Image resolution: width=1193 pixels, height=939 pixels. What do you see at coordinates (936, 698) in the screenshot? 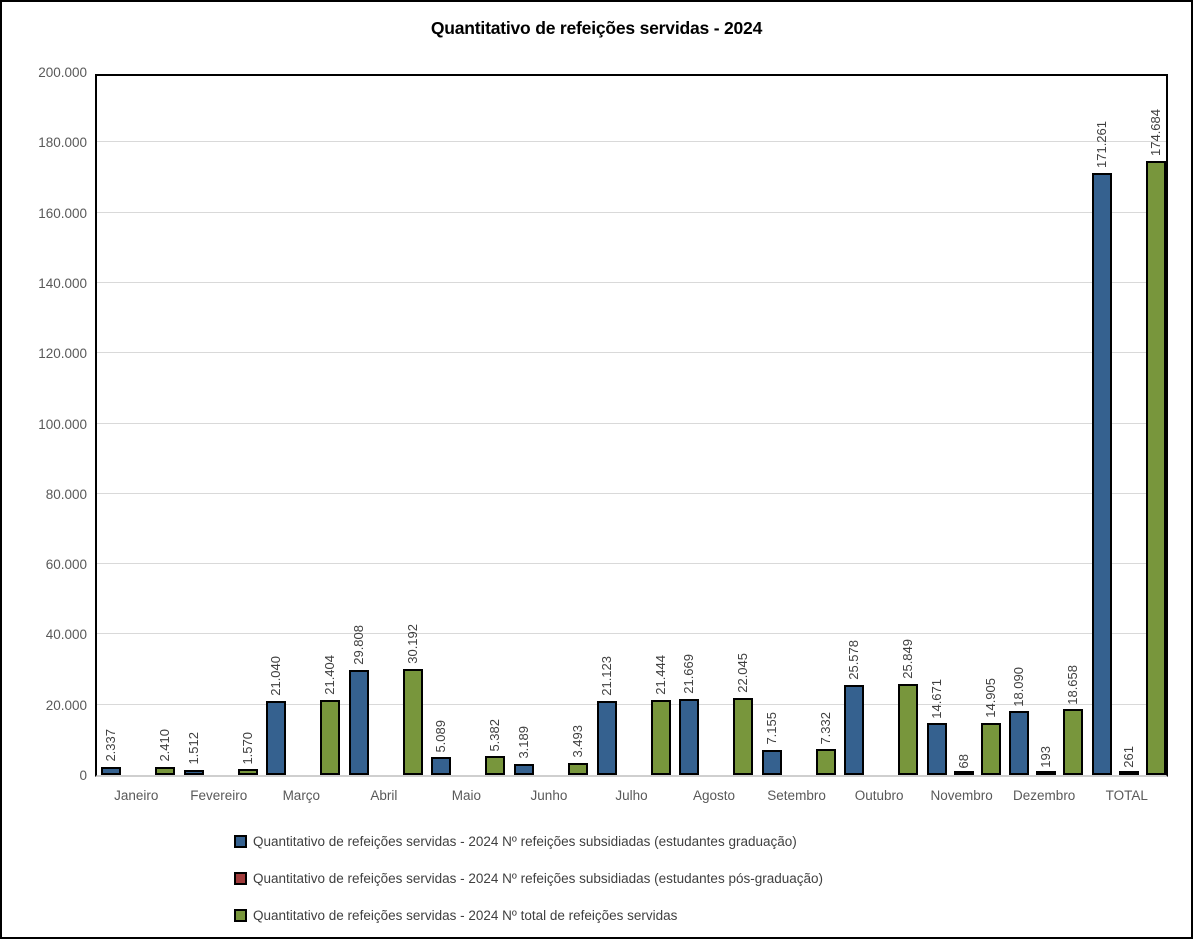
I see `bar-value-label: 14.671` at bounding box center [936, 698].